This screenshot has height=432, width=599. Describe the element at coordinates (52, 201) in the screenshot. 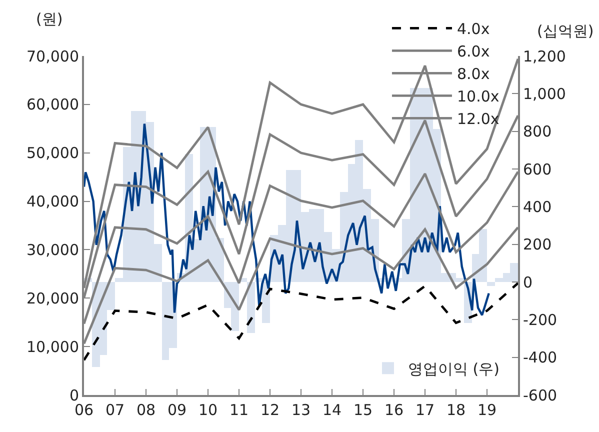

I see `y-tick-label: 40,000` at that location.